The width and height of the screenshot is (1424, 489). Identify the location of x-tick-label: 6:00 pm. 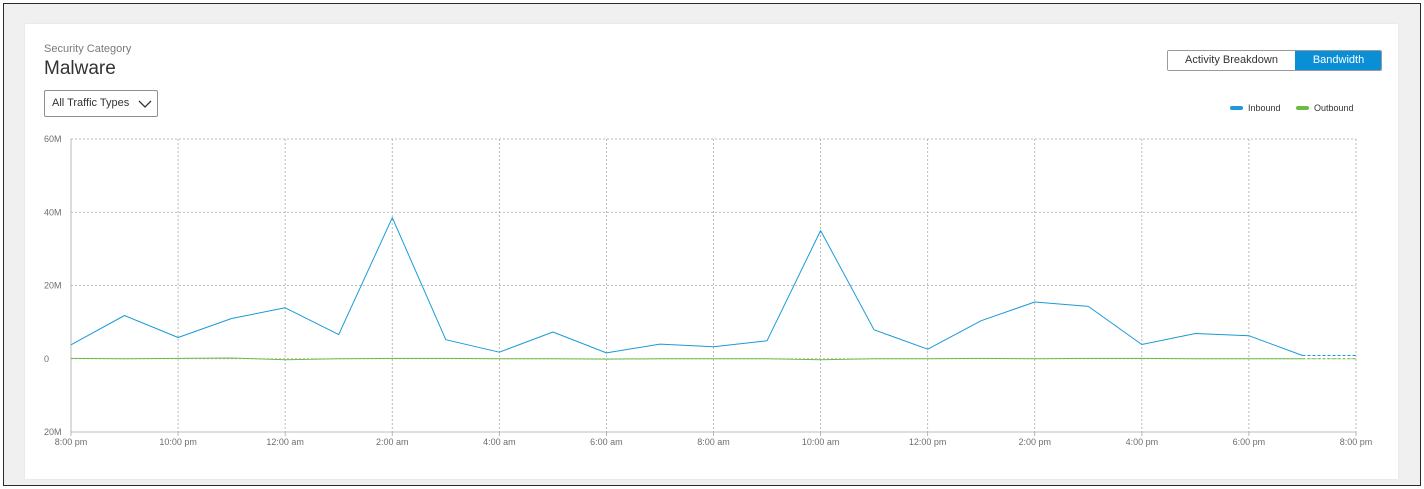
(1249, 442).